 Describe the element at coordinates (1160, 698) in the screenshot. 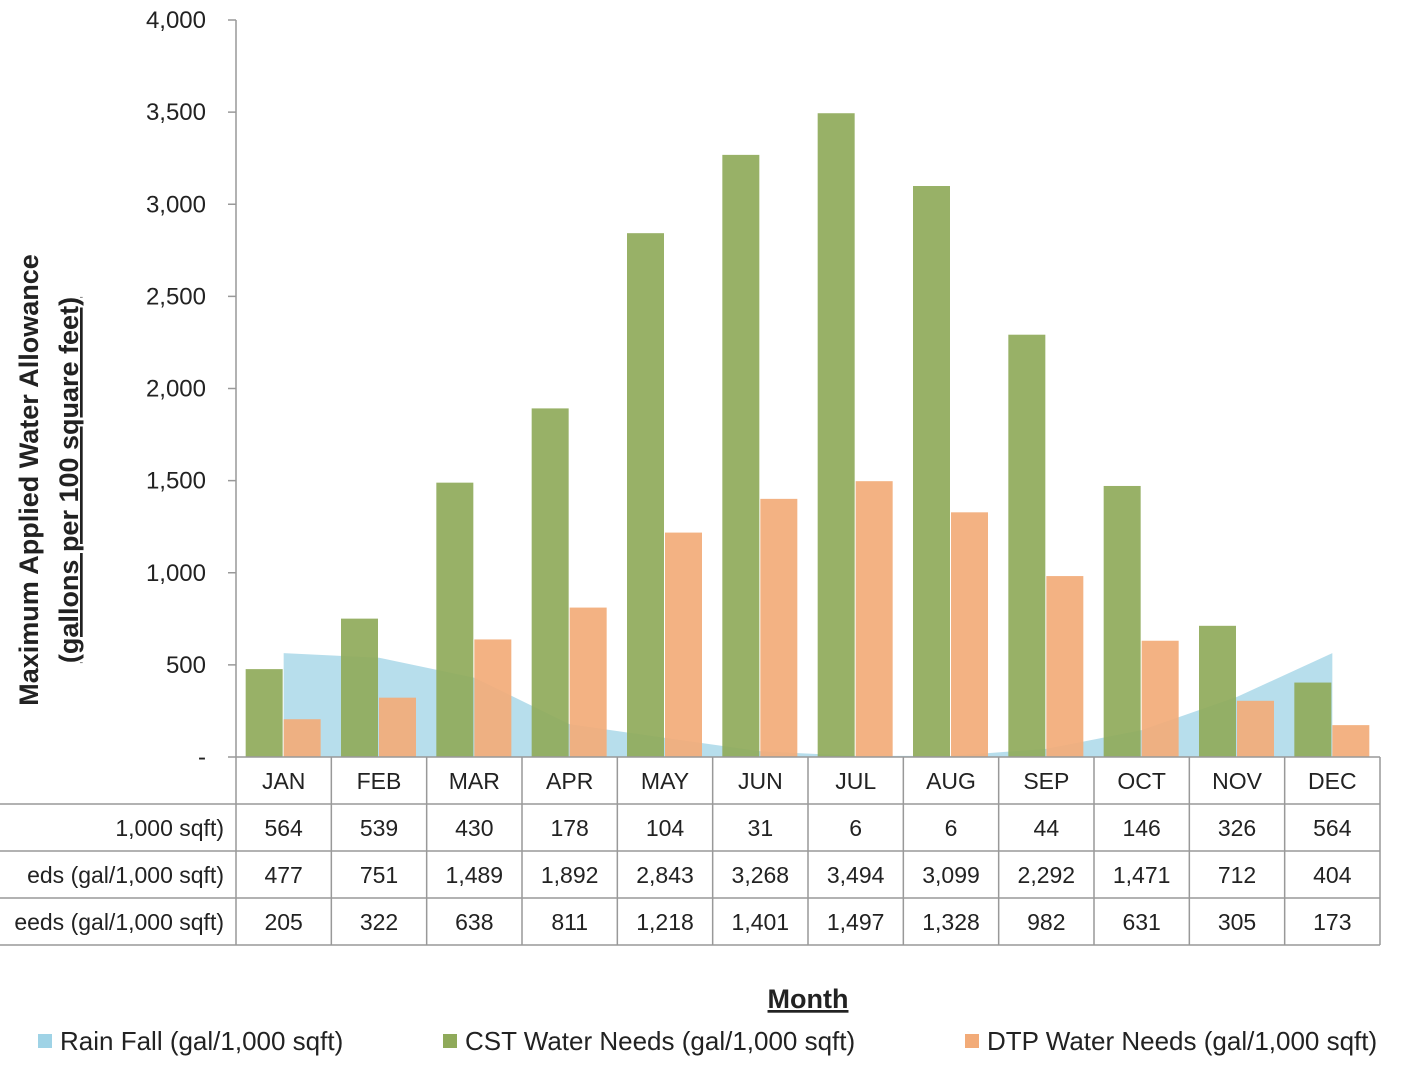

I see `dtp-bar-oct` at that location.